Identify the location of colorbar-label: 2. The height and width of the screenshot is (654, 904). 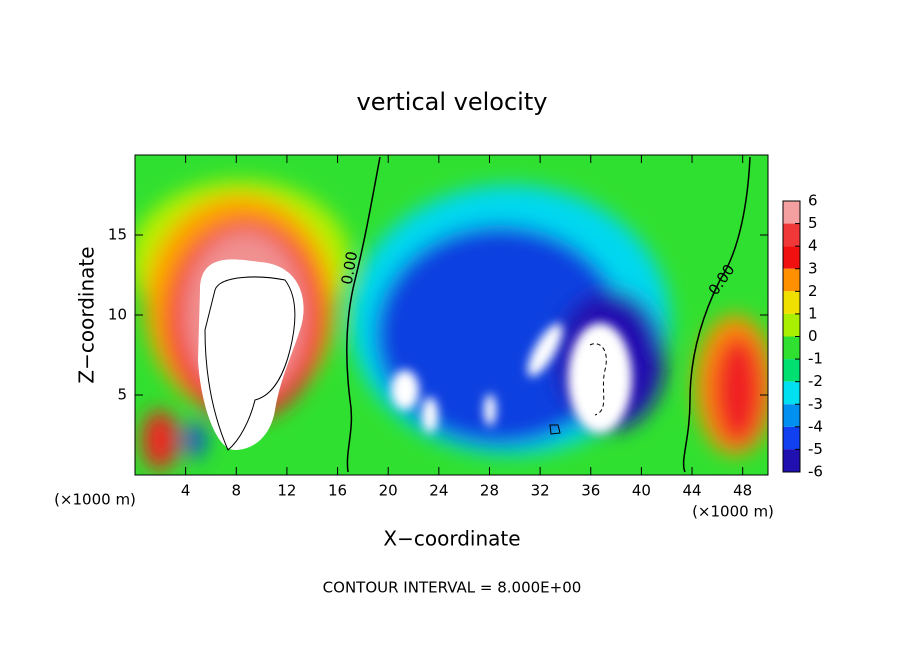
(813, 291).